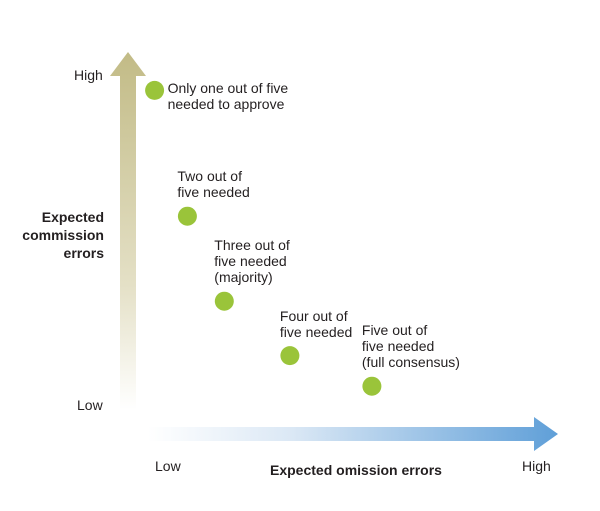 This screenshot has width=600, height=511. Describe the element at coordinates (313, 315) in the screenshot. I see `data-point-label-line: Four out of` at that location.